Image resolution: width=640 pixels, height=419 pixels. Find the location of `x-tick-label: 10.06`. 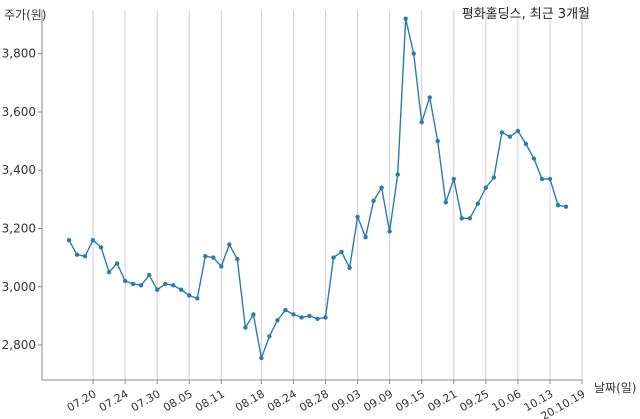

x-tick-label: 10.06 is located at coordinates (507, 400).